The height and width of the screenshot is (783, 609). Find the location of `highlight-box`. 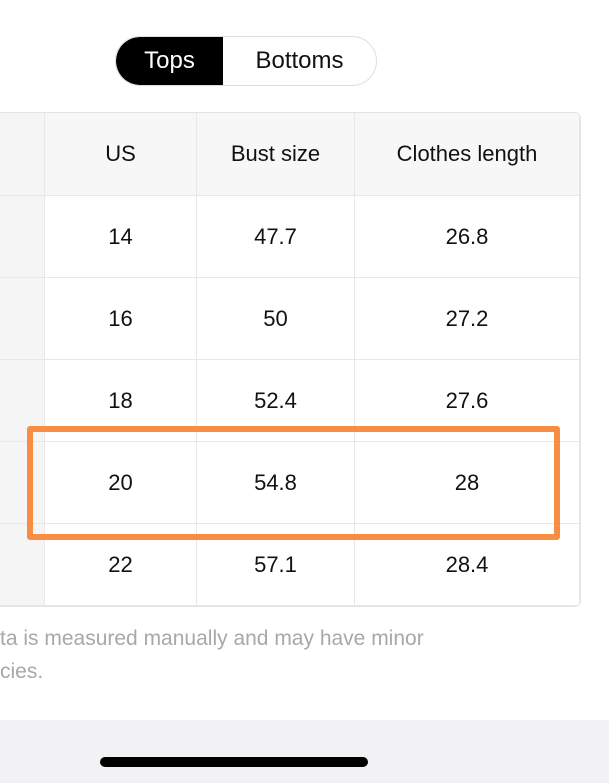

highlight-box is located at coordinates (293, 483).